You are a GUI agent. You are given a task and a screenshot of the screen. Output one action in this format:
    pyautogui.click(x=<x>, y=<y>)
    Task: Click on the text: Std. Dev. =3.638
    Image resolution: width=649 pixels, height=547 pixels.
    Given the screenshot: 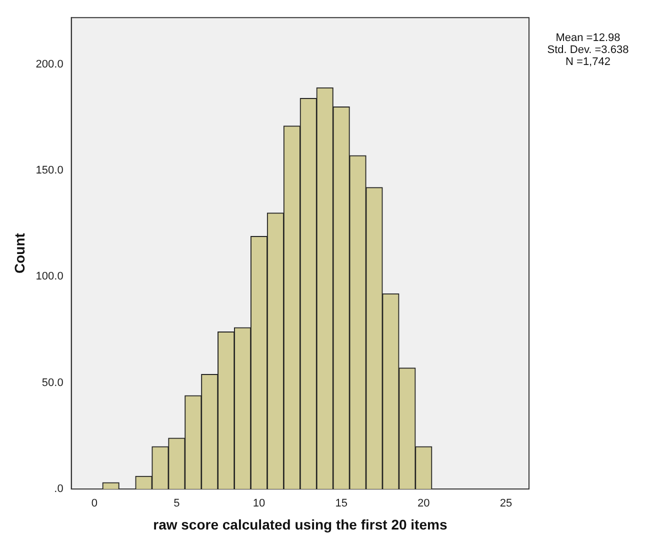 What is the action you would take?
    pyautogui.click(x=588, y=50)
    